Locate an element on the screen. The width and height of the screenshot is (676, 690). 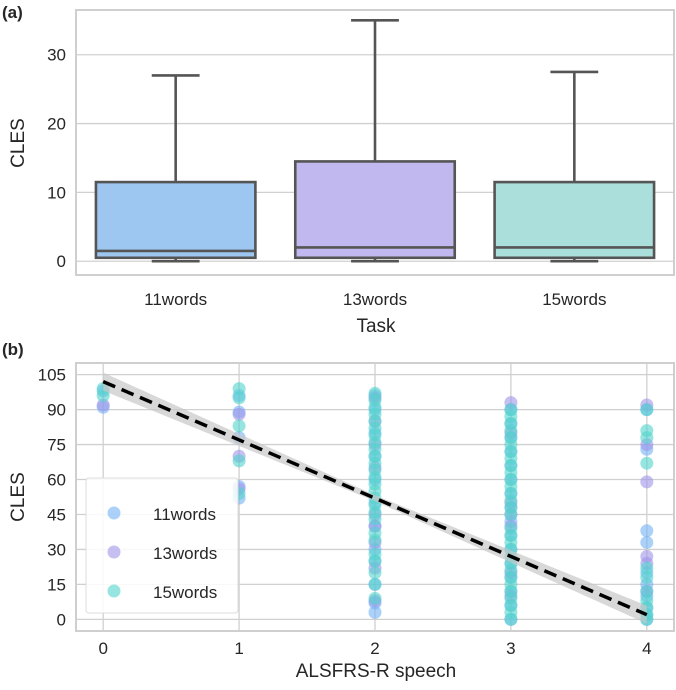
x-tick-label: 15words is located at coordinates (574, 299).